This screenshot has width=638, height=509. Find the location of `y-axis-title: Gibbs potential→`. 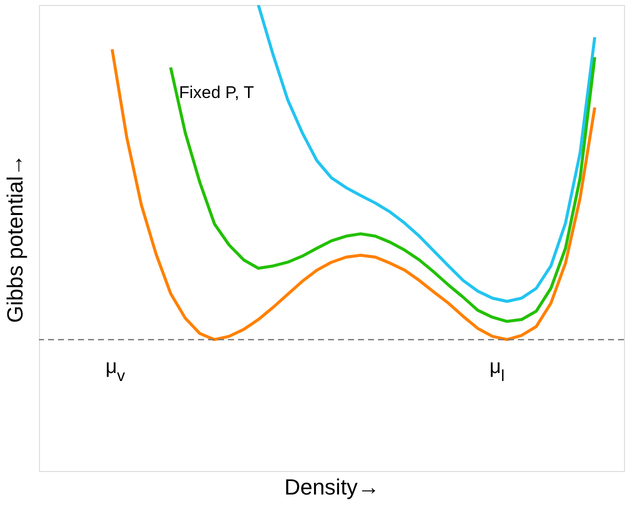

y-axis-title: Gibbs potential→ is located at coordinates (15, 238).